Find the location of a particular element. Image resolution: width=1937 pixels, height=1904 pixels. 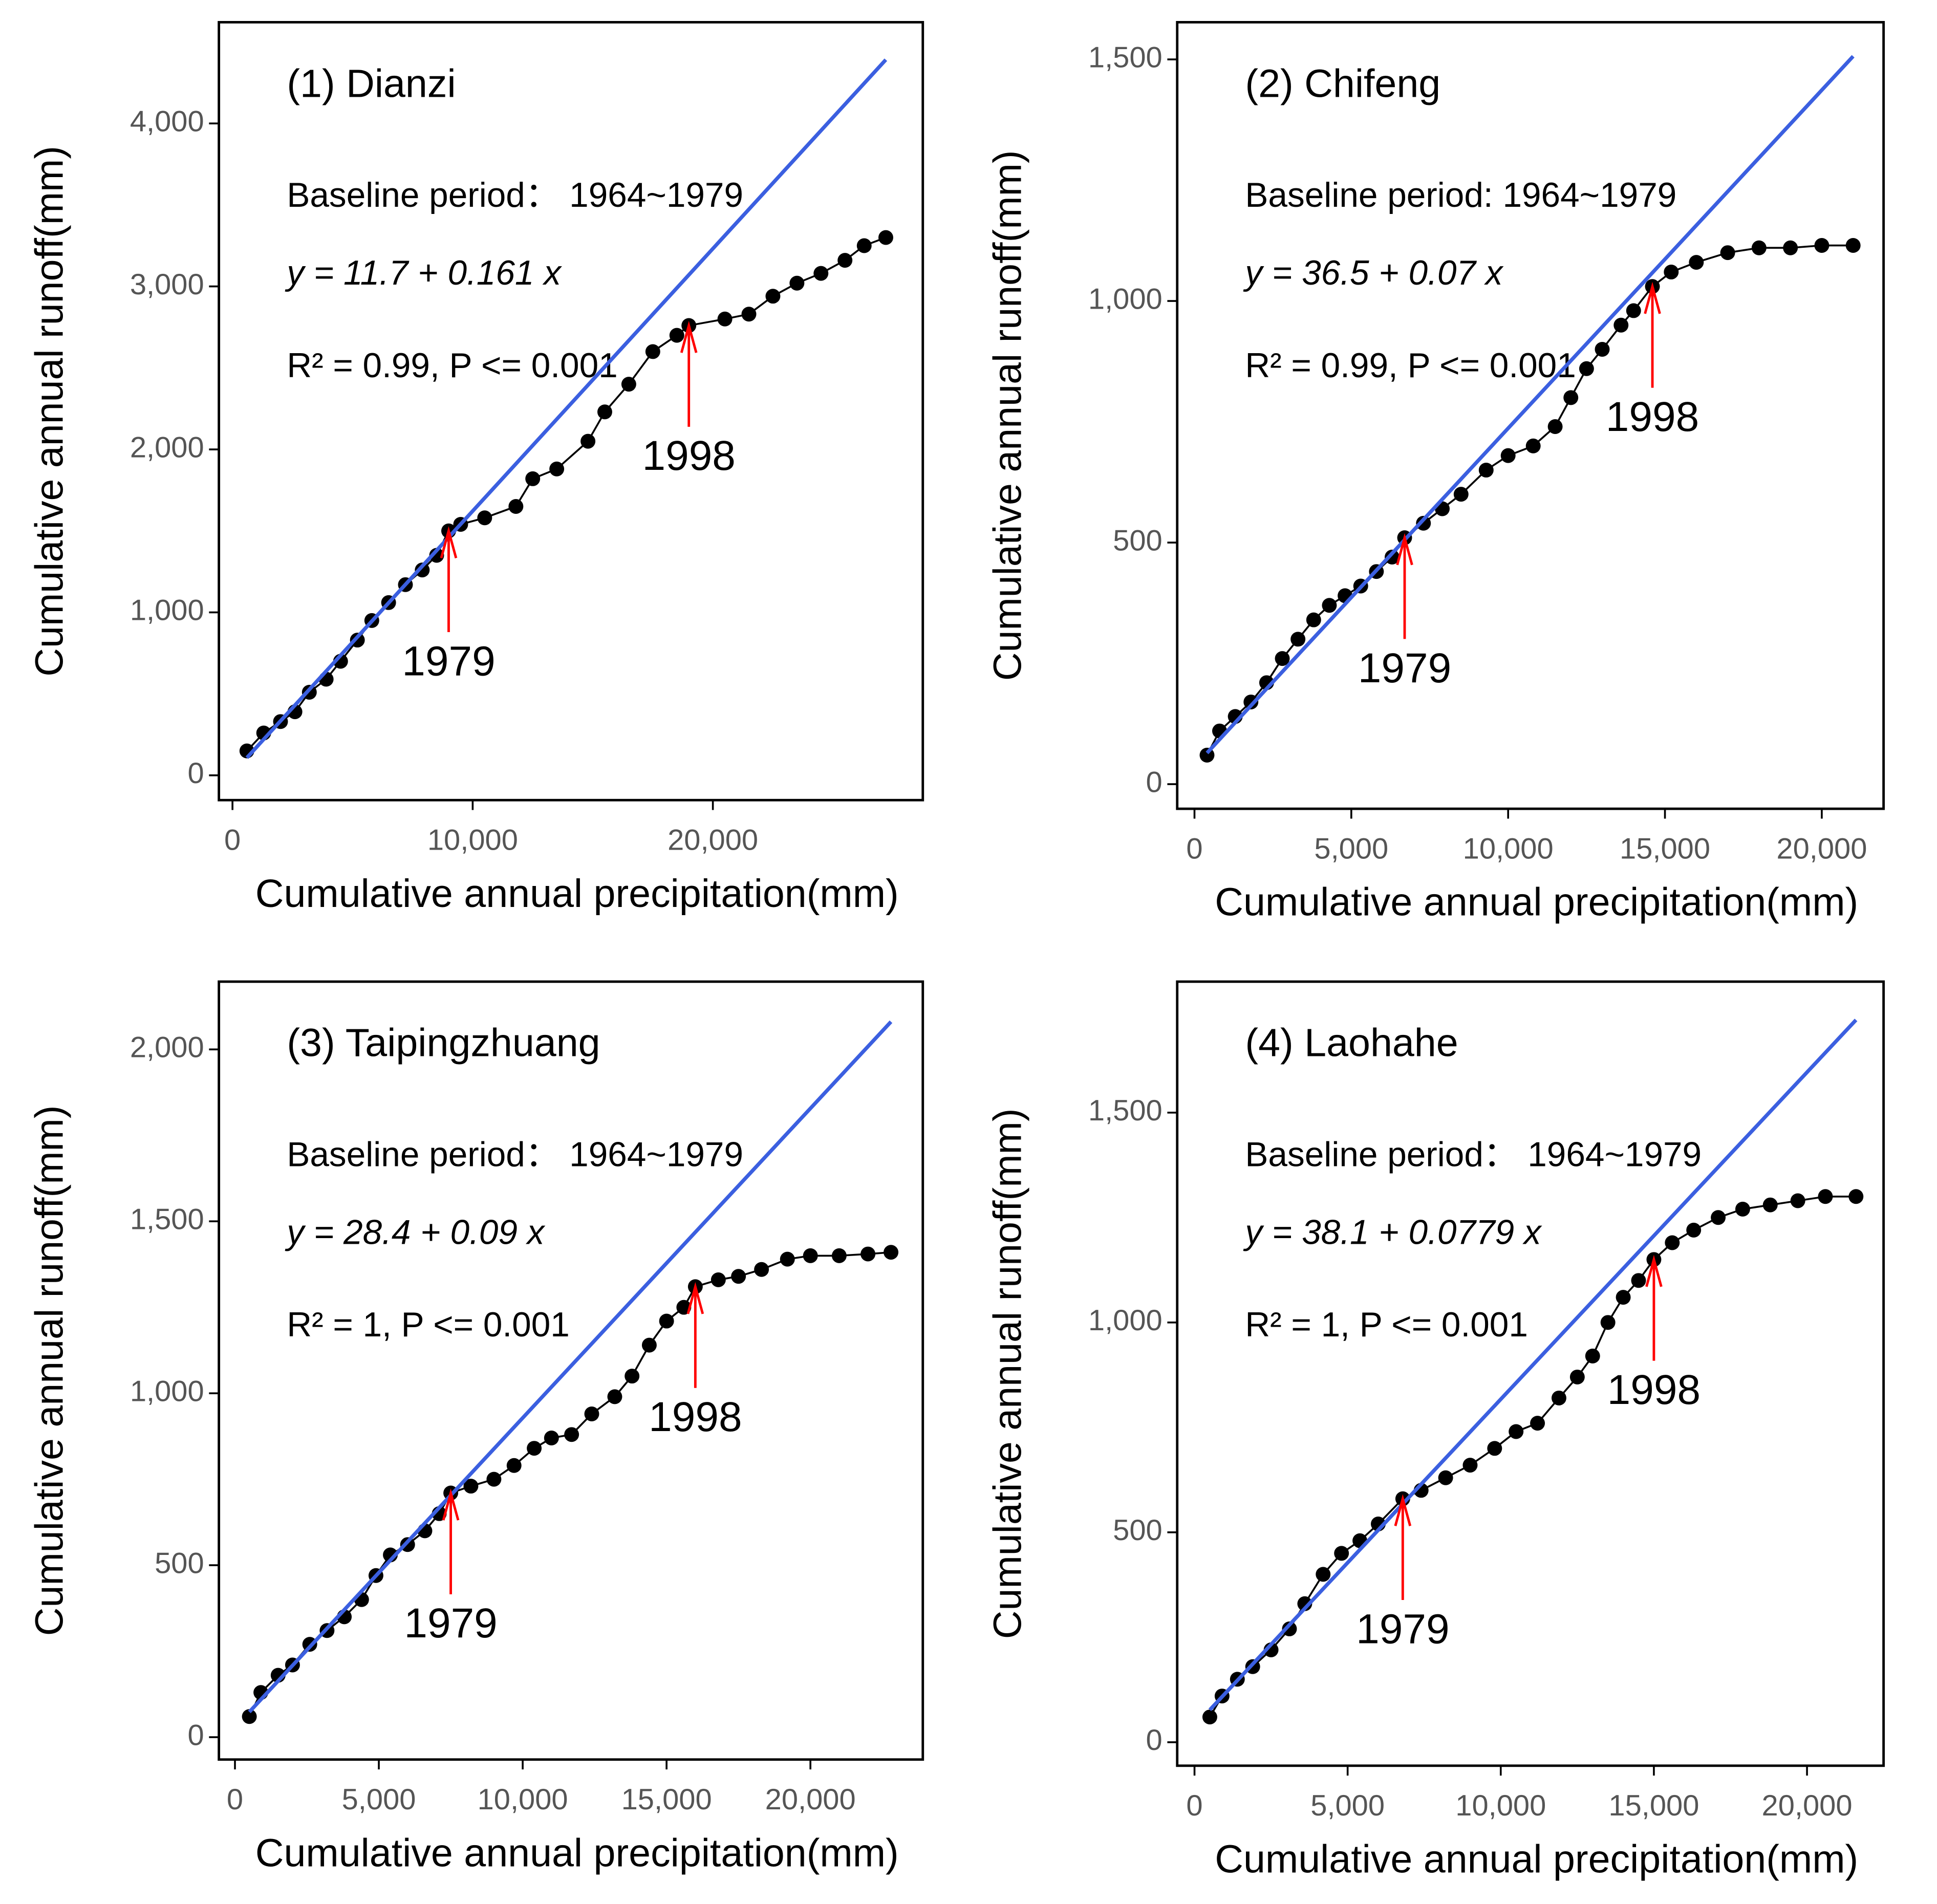

equation-text: y = 36.5 + 0.07 x is located at coordinates (1373, 273).